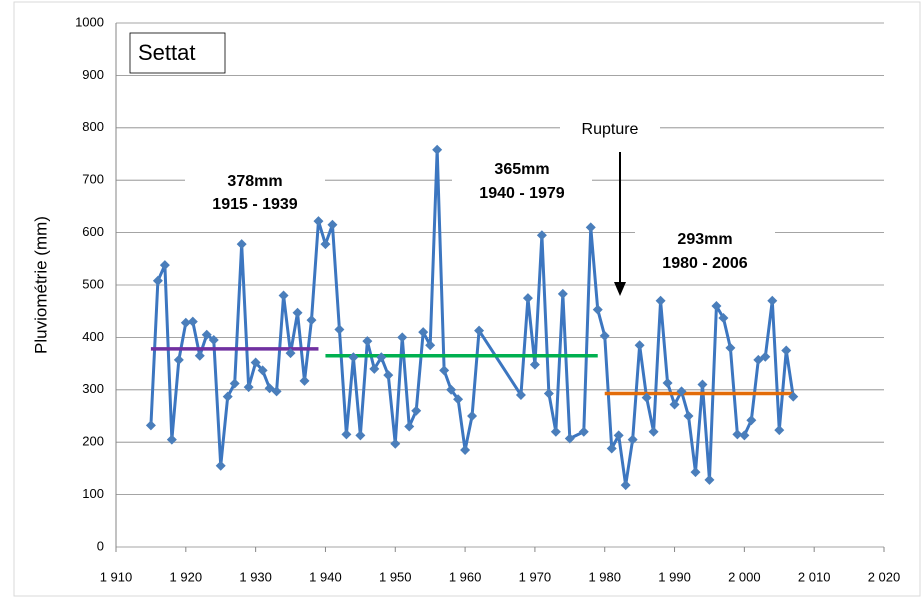  What do you see at coordinates (93, 126) in the screenshot?
I see `y-tick-label: 800` at bounding box center [93, 126].